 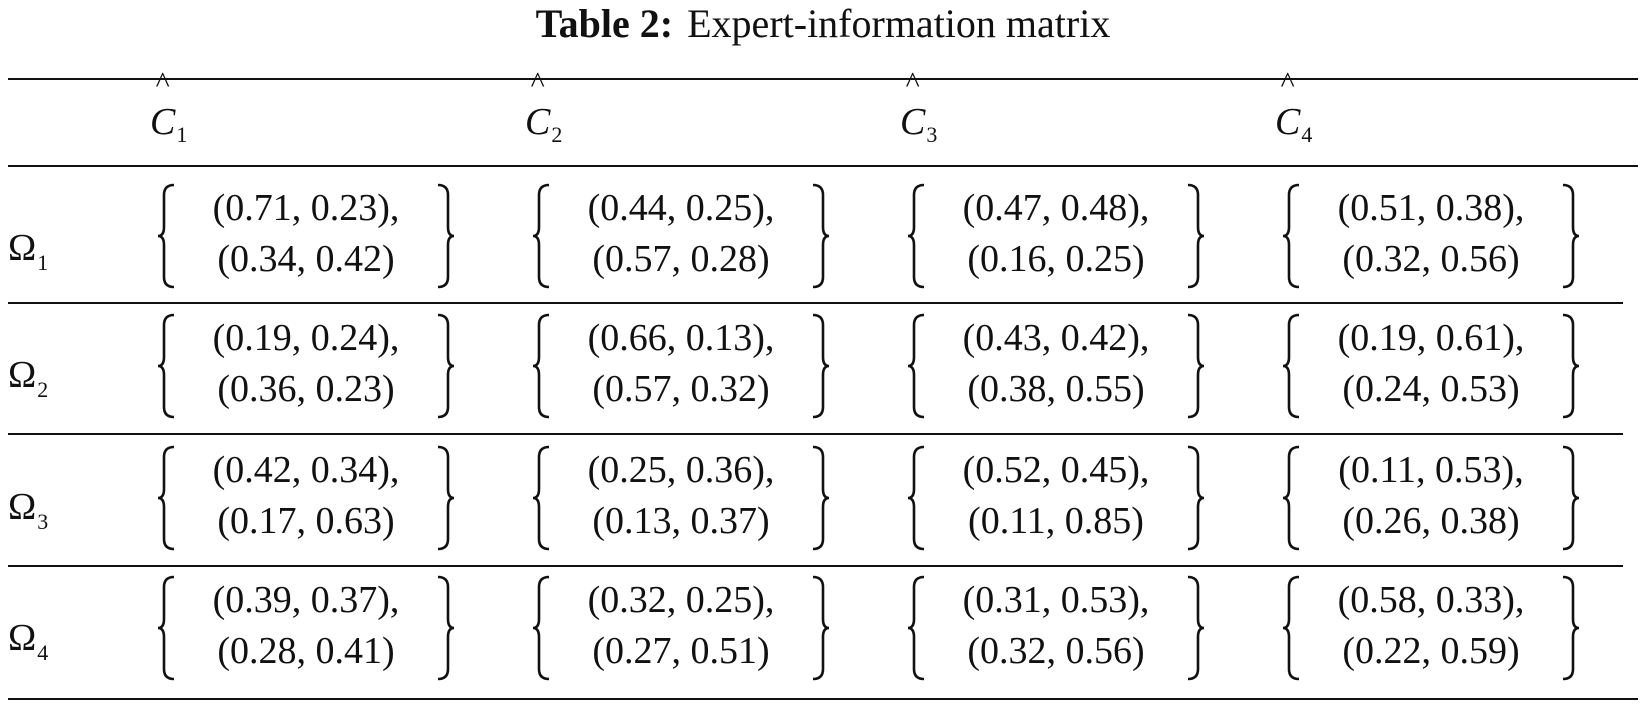 I want to click on pair-list: (0.58, 0.33), (0.22, 0.59), so click(x=1431, y=628).